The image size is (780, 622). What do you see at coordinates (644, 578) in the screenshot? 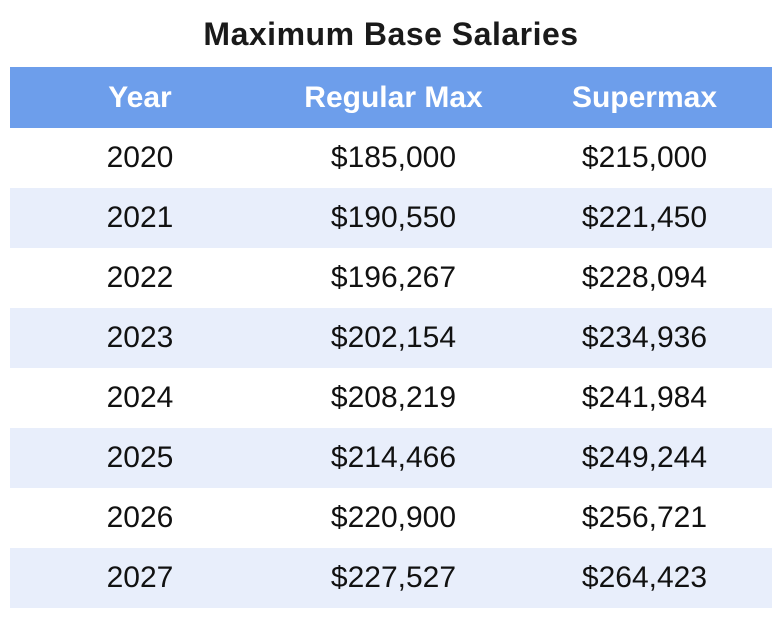
I see `supermax-cell: $264,423` at bounding box center [644, 578].